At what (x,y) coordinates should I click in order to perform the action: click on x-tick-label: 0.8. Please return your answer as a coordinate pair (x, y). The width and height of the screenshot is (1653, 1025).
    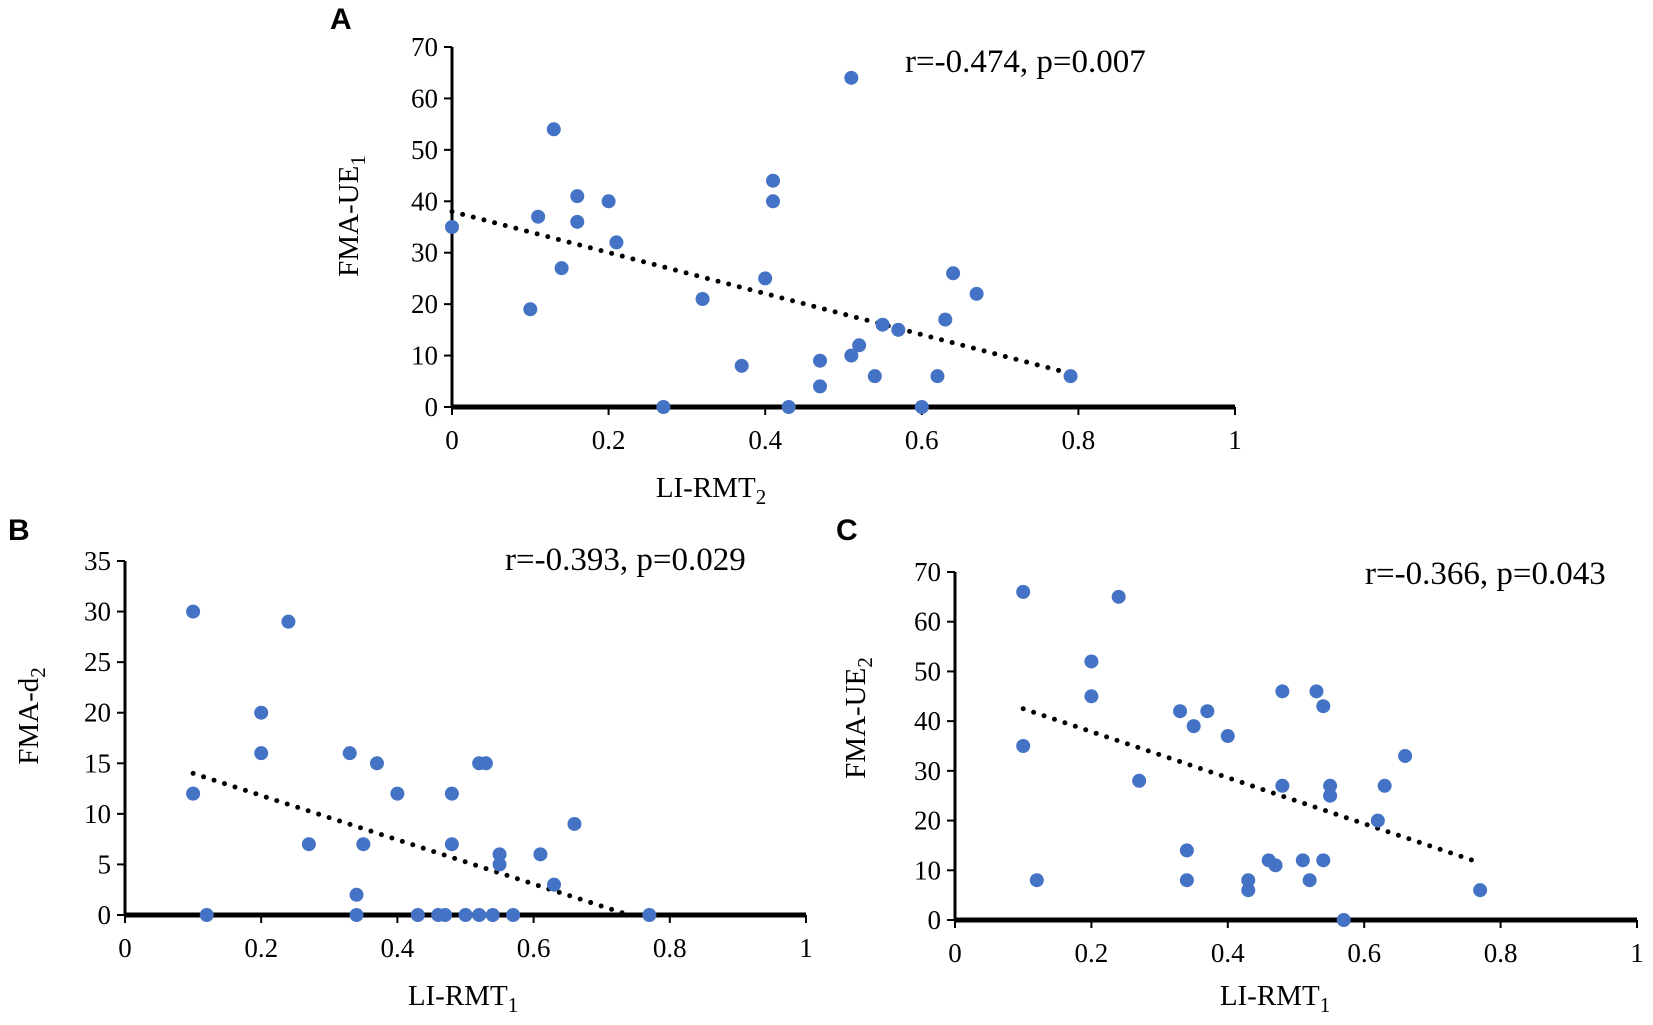
    Looking at the image, I should click on (670, 948).